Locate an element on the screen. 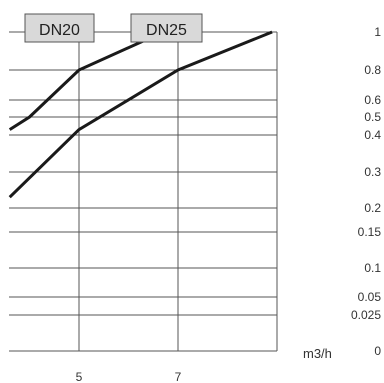  x-tick-label: 7 is located at coordinates (178, 376).